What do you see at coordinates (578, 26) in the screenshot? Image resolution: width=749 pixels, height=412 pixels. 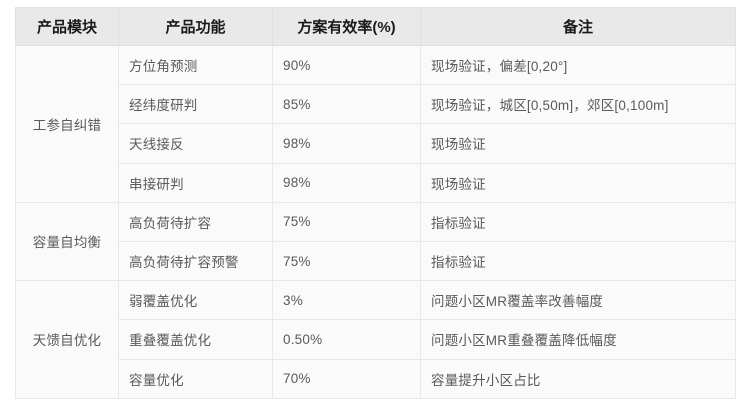 I see `column-header-remark: 备注` at bounding box center [578, 26].